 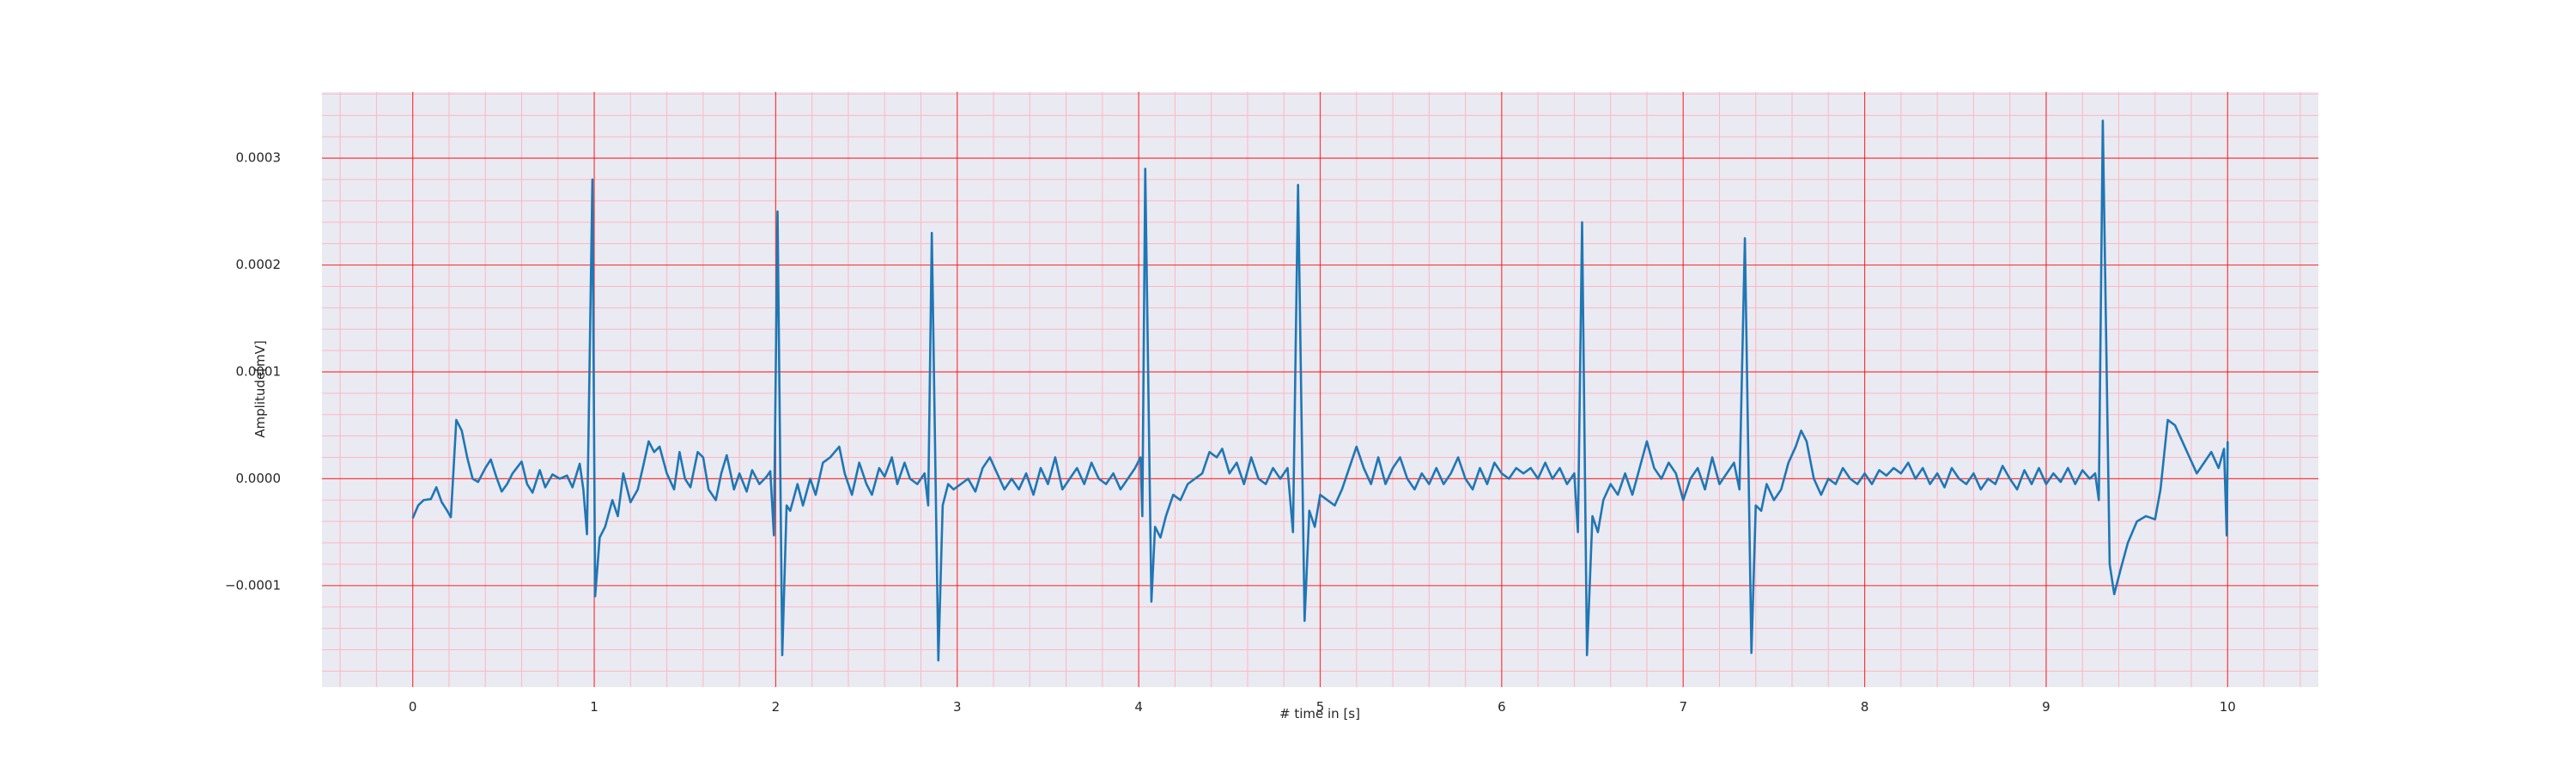 What do you see at coordinates (2228, 707) in the screenshot?
I see `x-tick-label: 10` at bounding box center [2228, 707].